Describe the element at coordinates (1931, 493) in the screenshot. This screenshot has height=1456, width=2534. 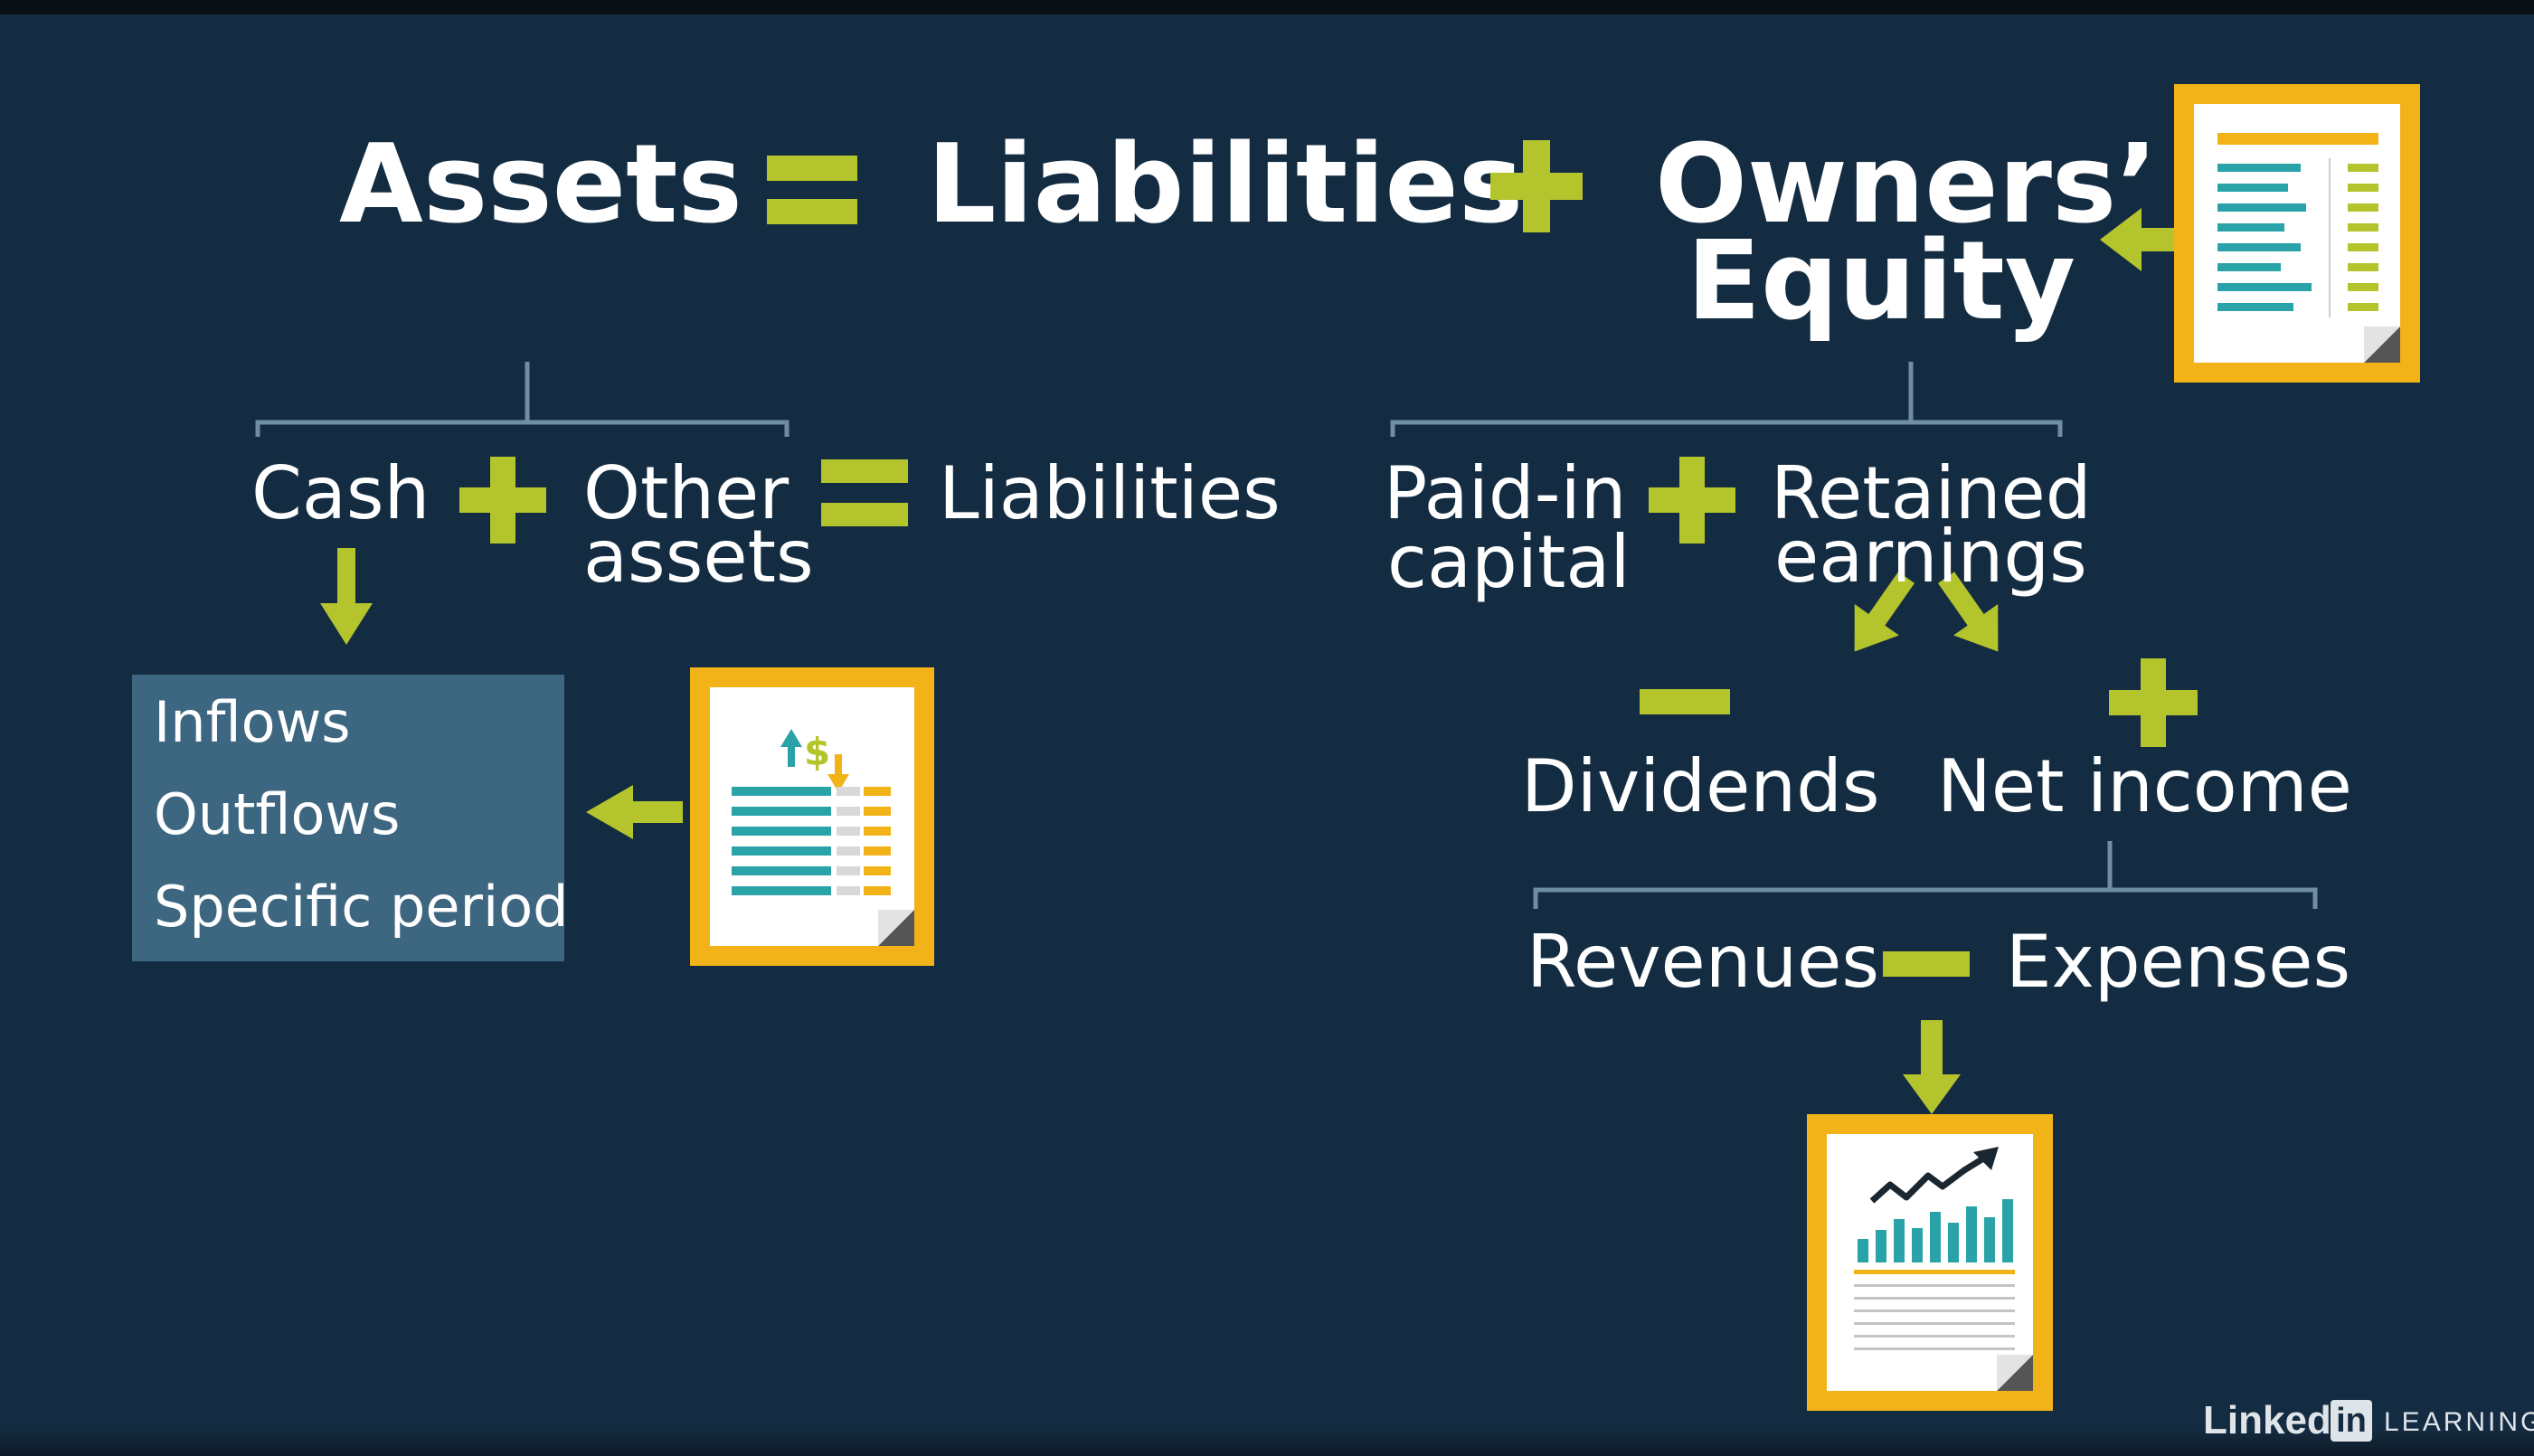
I see `retained-earnings-label-line1: Retained` at that location.